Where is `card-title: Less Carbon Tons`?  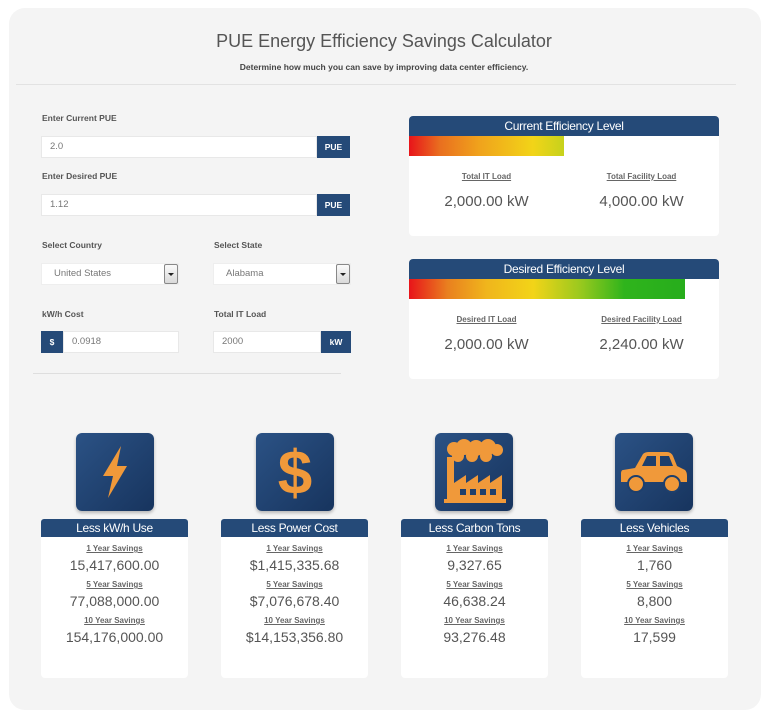
card-title: Less Carbon Tons is located at coordinates (474, 528).